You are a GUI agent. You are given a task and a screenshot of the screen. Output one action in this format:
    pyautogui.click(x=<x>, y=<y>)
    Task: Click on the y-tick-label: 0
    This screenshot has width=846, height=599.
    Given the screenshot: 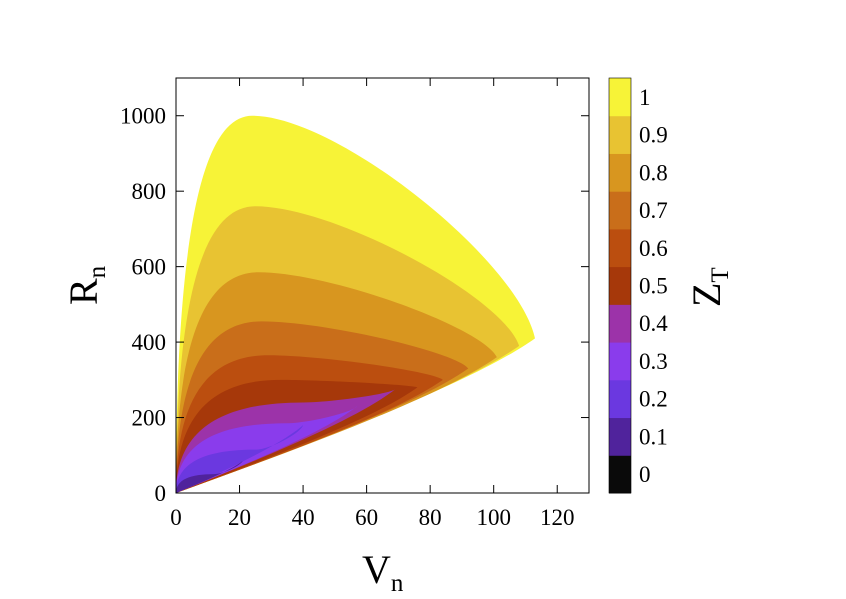 What is the action you would take?
    pyautogui.click(x=161, y=493)
    